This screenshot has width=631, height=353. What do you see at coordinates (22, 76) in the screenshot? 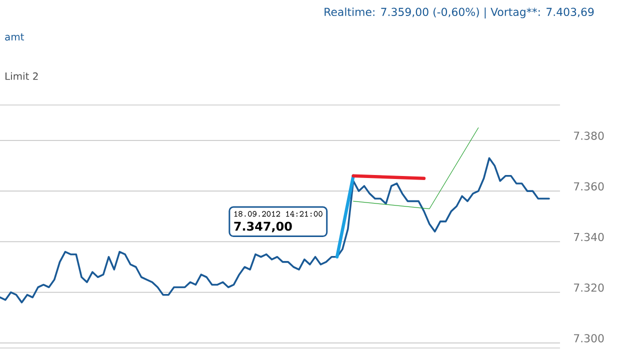
I see `text: Limit 2` at bounding box center [22, 76].